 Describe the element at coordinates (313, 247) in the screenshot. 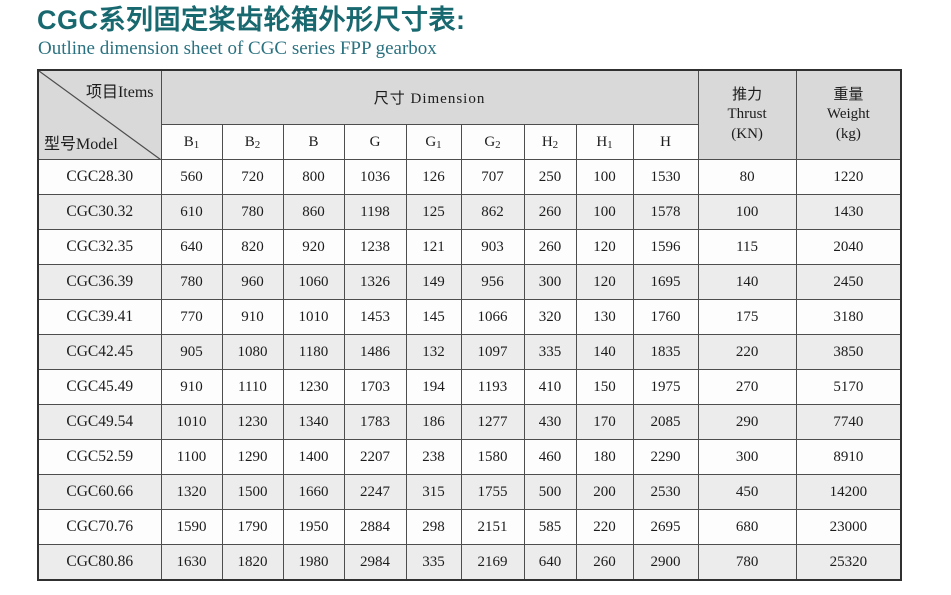

I see `dim-value-cell: 920` at that location.